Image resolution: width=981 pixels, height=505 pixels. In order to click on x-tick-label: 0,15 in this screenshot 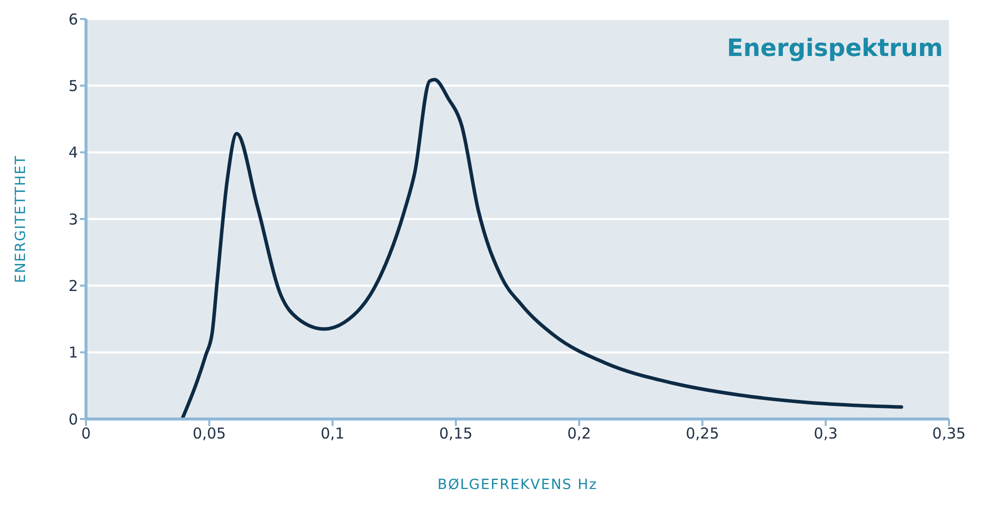, I will do `click(456, 433)`.